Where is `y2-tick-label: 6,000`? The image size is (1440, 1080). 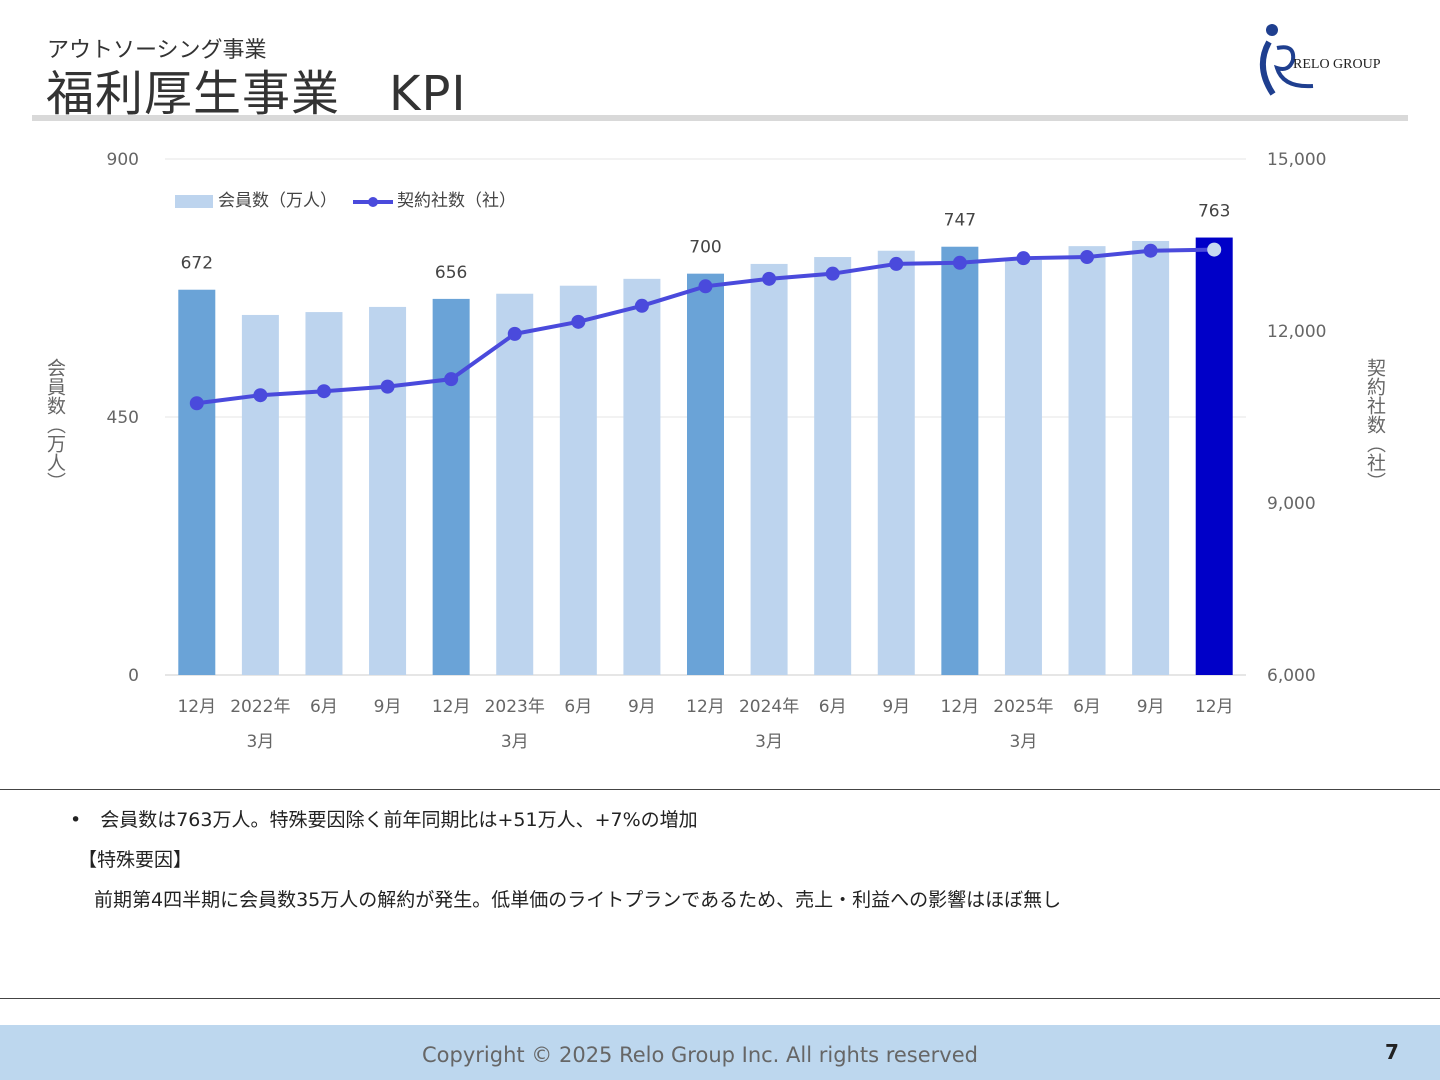 y2-tick-label: 6,000 is located at coordinates (1291, 676).